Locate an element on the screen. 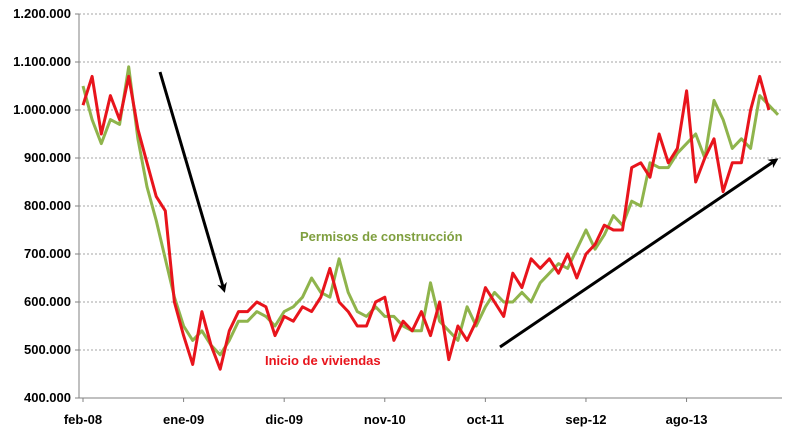  y-tick-label: 600.000 is located at coordinates (47, 301).